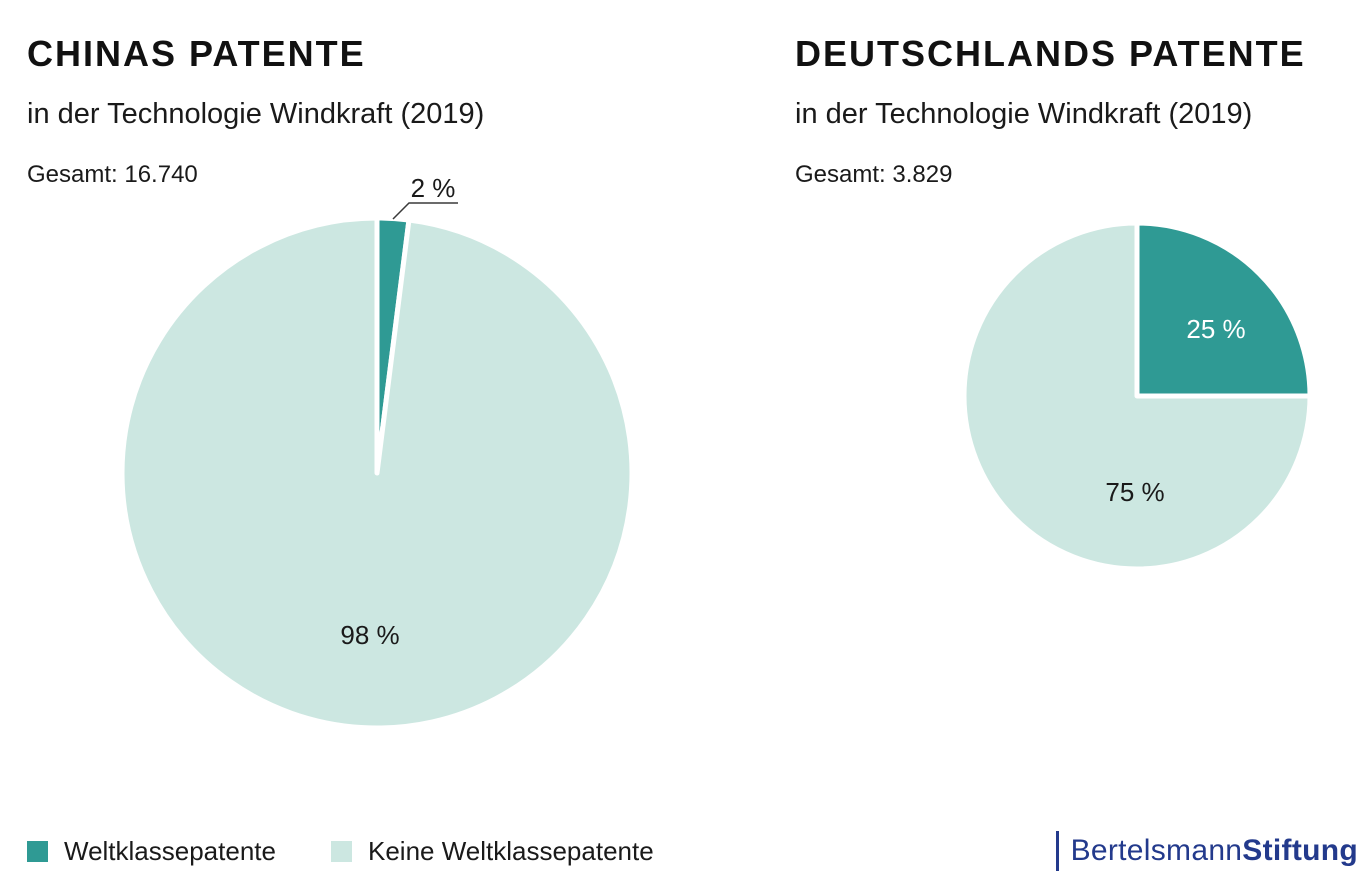 The width and height of the screenshot is (1372, 885). Describe the element at coordinates (196, 53) in the screenshot. I see `china-chart-title: CHINAS PATENTE` at that location.